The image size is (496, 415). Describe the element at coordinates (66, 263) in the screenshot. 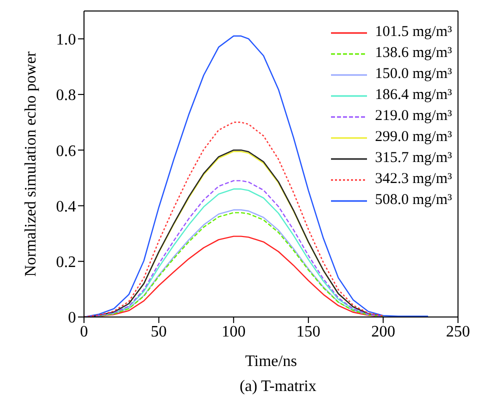

I see `y-tick-label: 0.2` at that location.